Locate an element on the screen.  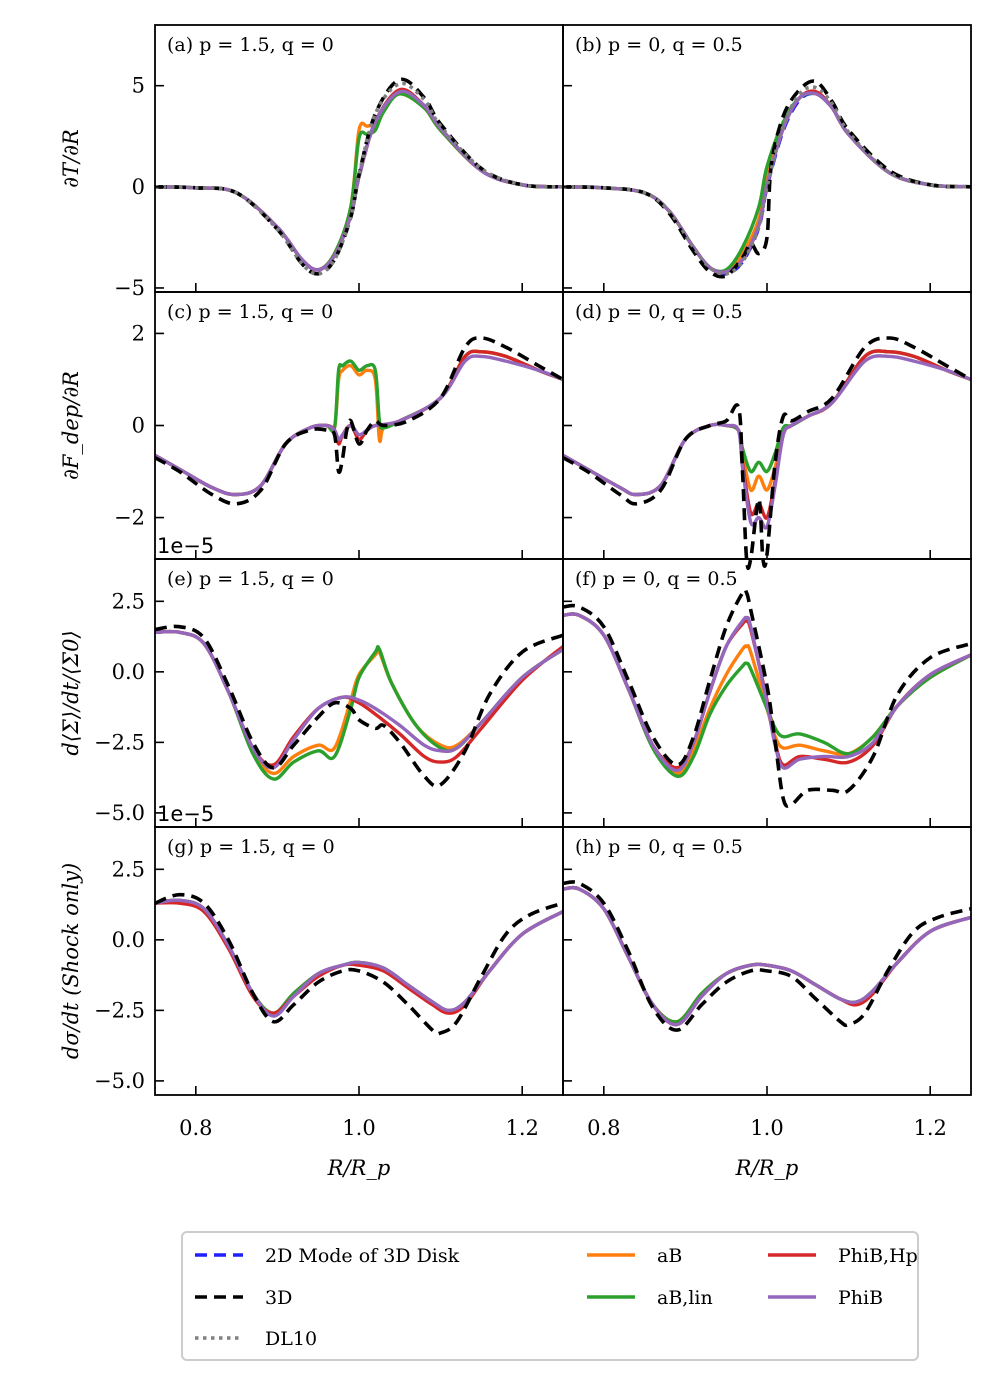
panel-a-curves is located at coordinates (359, 176).